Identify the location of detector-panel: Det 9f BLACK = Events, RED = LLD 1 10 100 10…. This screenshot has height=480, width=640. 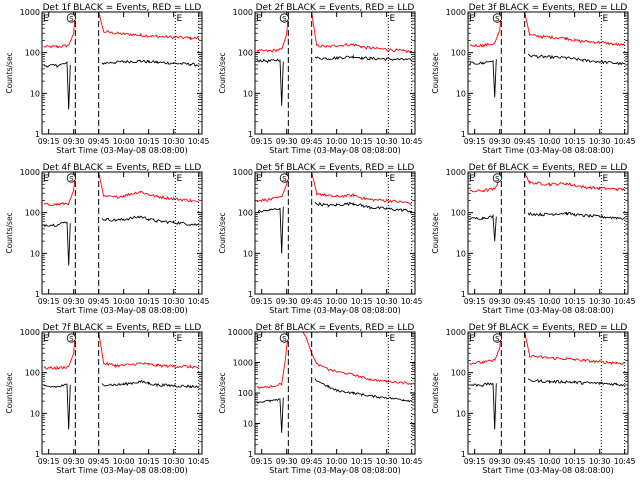
(533, 399).